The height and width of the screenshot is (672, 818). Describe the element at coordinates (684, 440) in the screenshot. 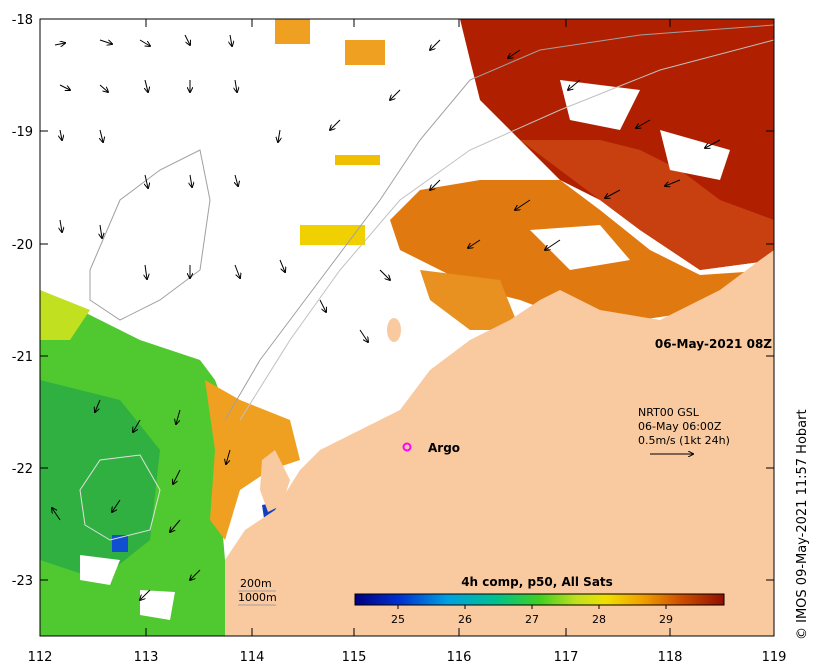

I see `legend-line-3: 0.5m/s (1kt 24h)` at that location.